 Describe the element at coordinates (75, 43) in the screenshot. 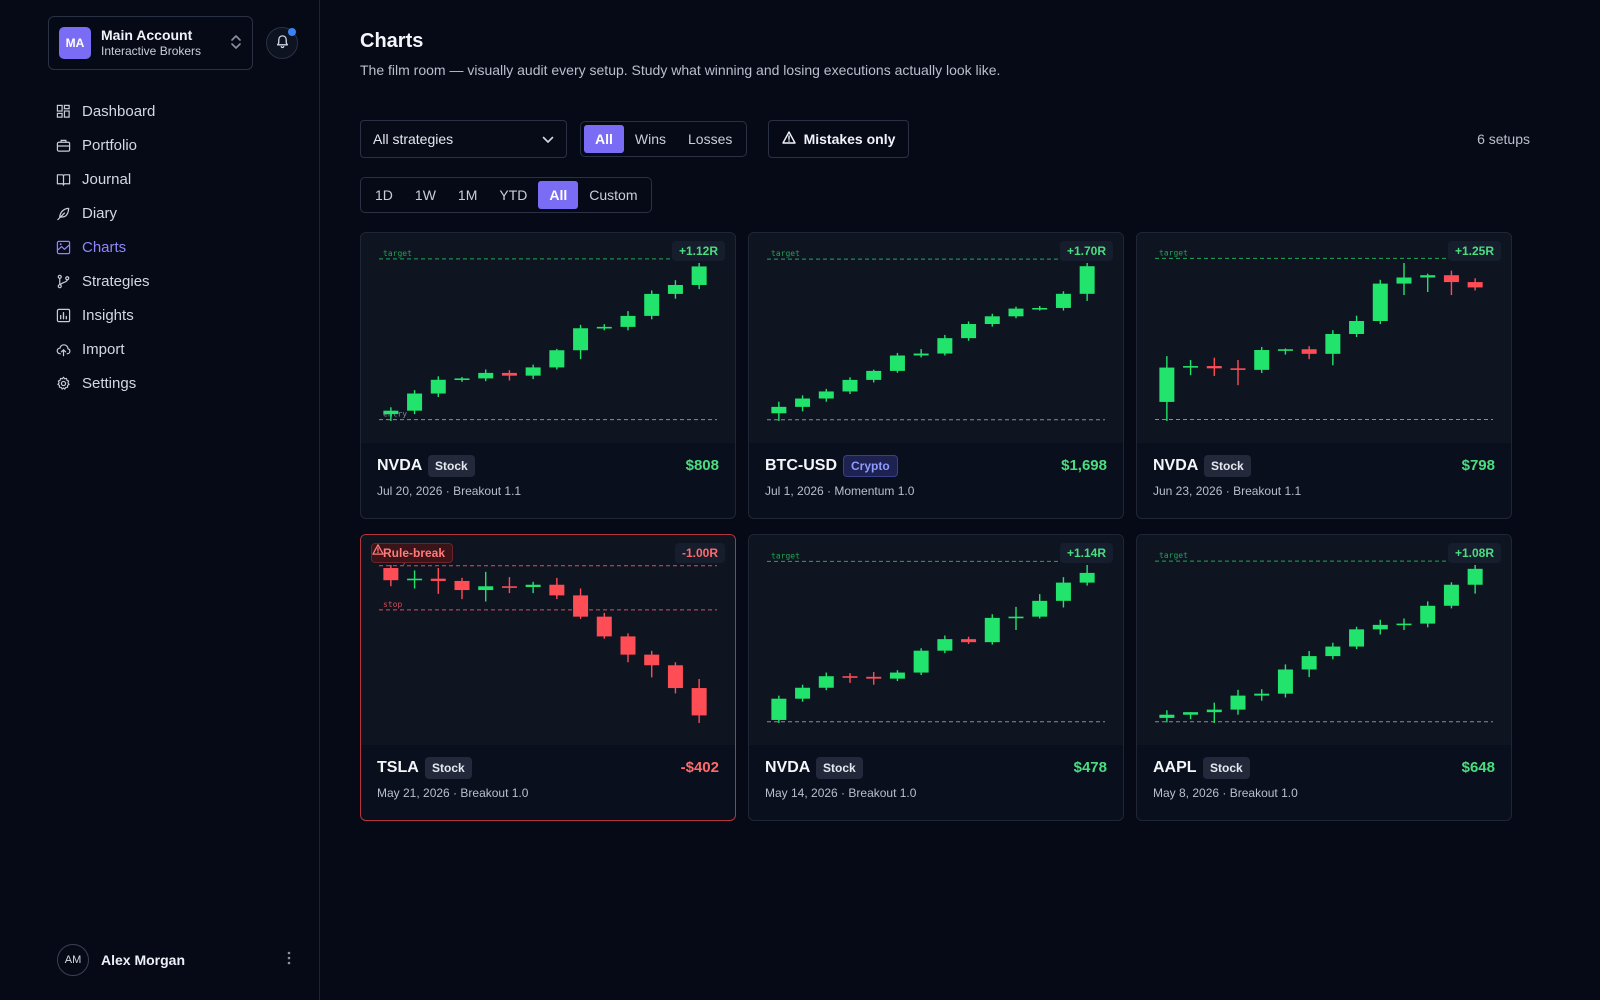

I see `account-avatar: MA` at that location.